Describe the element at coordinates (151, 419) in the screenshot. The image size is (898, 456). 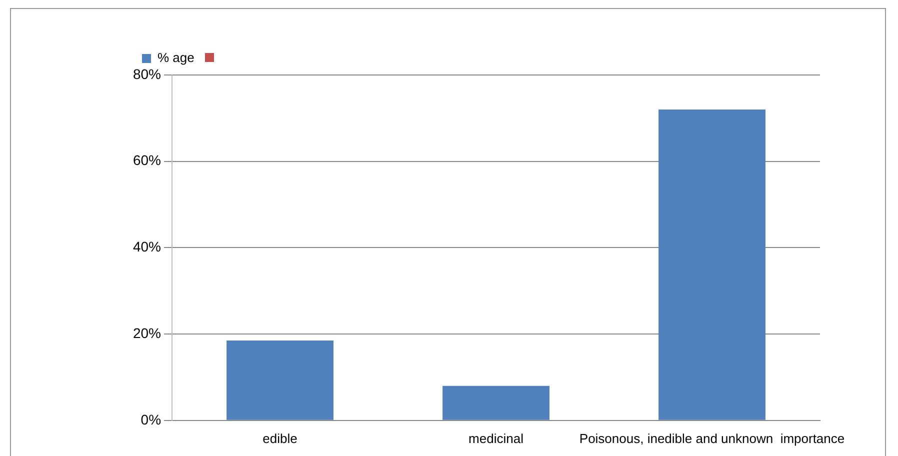
I see `y-tick-label: 0%` at that location.